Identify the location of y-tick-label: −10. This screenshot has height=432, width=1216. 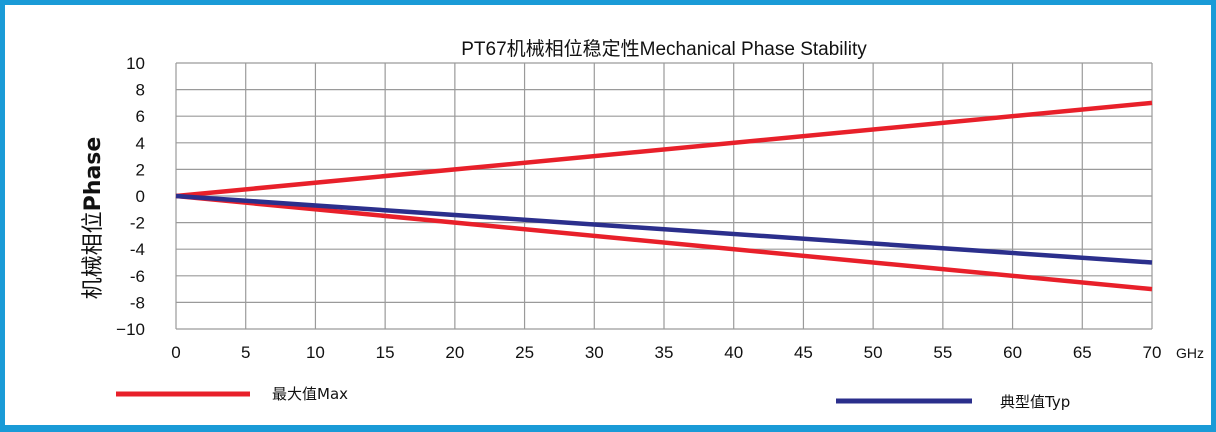
(130, 329).